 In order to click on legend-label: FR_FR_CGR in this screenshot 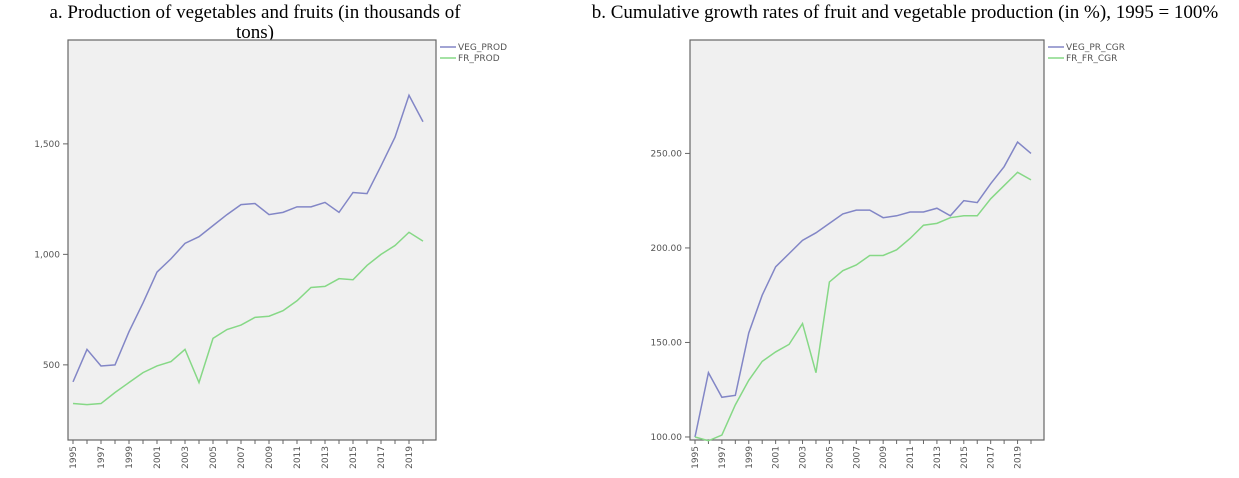, I will do `click(1091, 59)`.